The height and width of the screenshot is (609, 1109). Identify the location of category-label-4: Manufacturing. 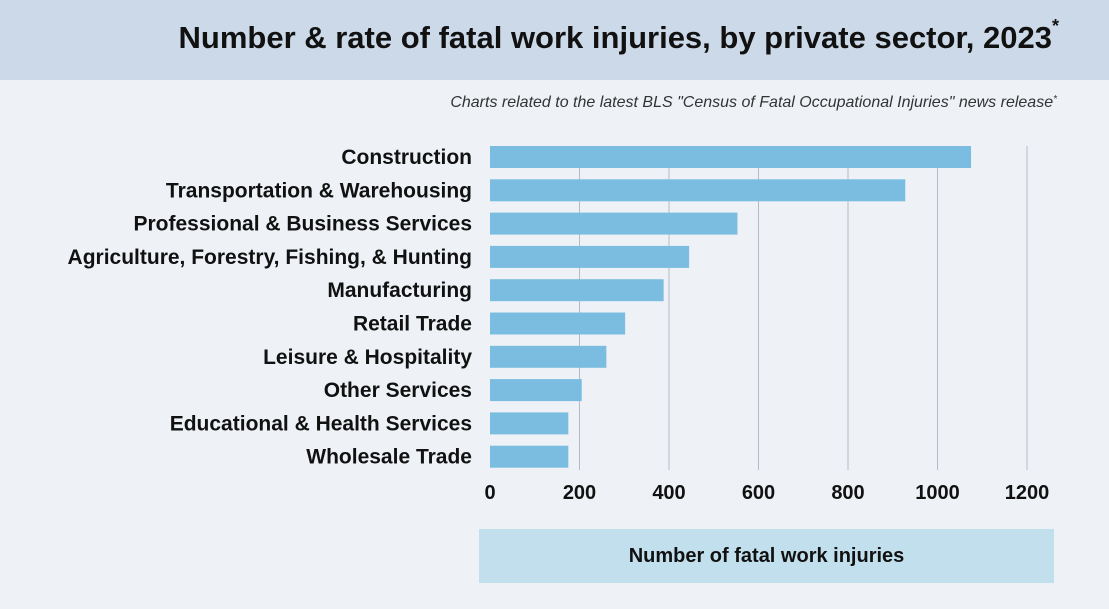
(399, 290).